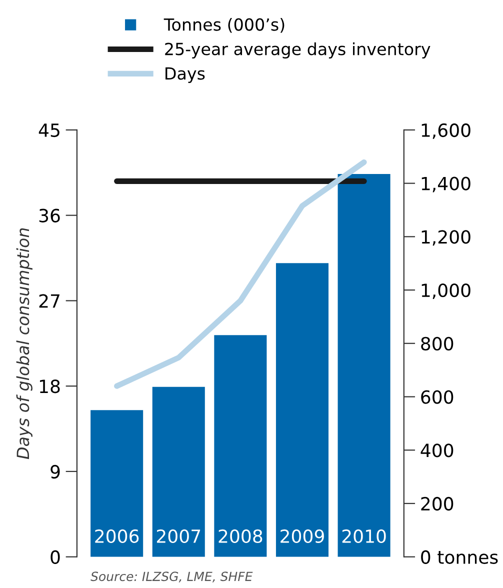 Image resolution: width=503 pixels, height=588 pixels. What do you see at coordinates (364, 536) in the screenshot?
I see `x-tick-label: 2010` at bounding box center [364, 536].